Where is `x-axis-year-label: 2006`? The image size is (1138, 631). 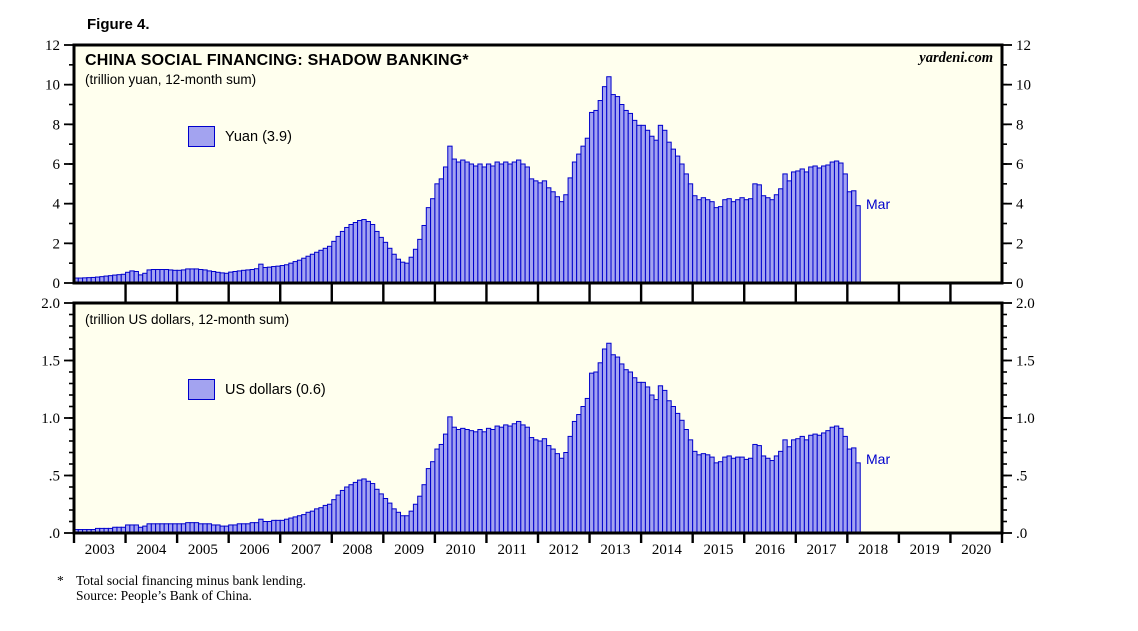
x-axis-year-label: 2006 is located at coordinates (254, 550).